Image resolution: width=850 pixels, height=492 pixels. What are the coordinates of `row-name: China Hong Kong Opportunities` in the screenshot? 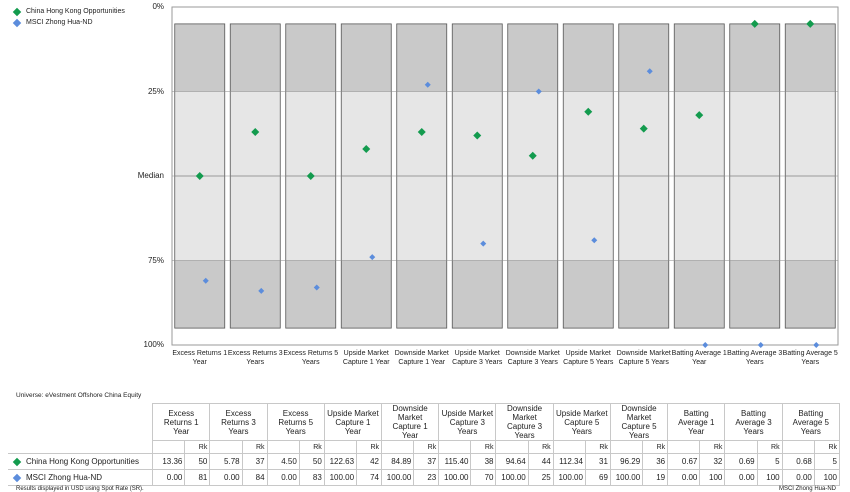 It's located at (81, 461).